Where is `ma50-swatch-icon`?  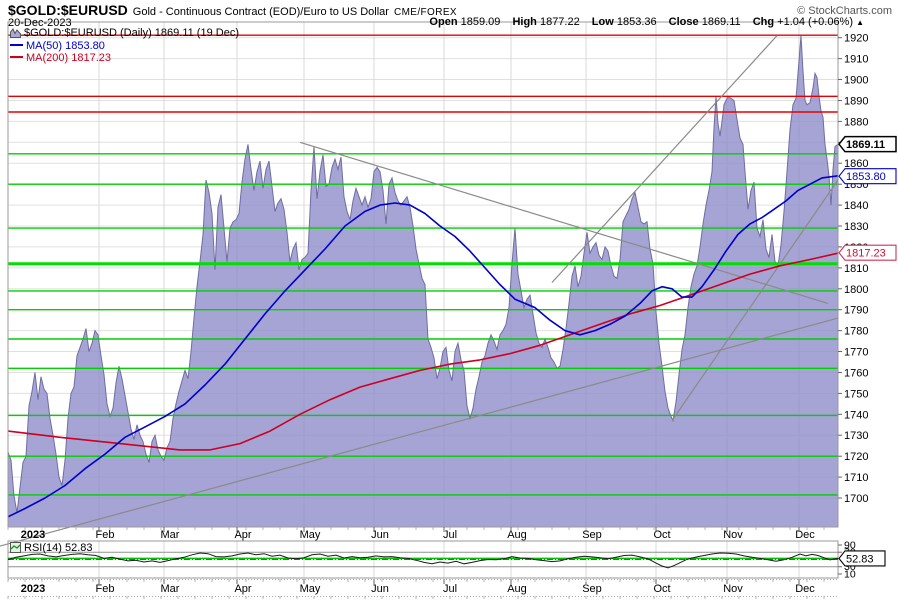 ma50-swatch-icon is located at coordinates (16, 45).